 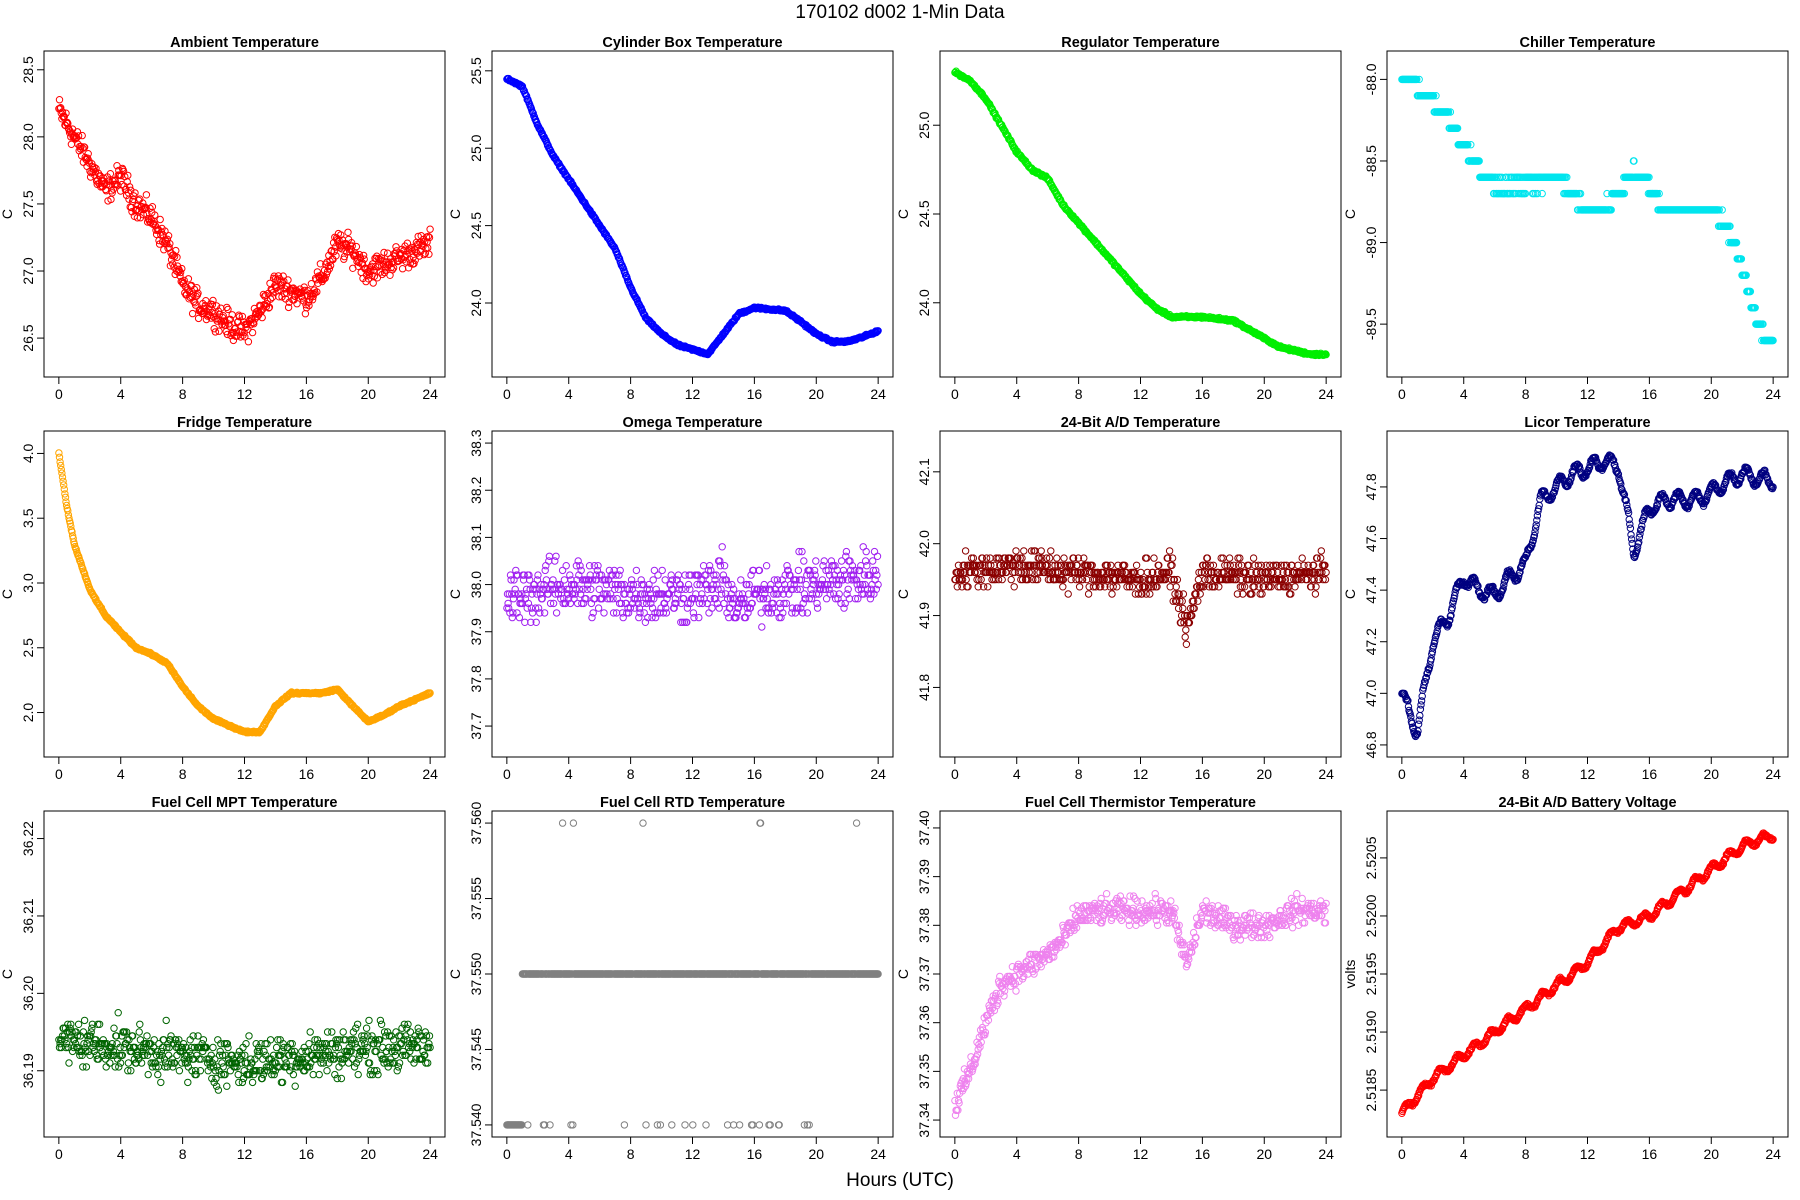 I want to click on y-tick-label: 37.8, so click(x=476, y=678).